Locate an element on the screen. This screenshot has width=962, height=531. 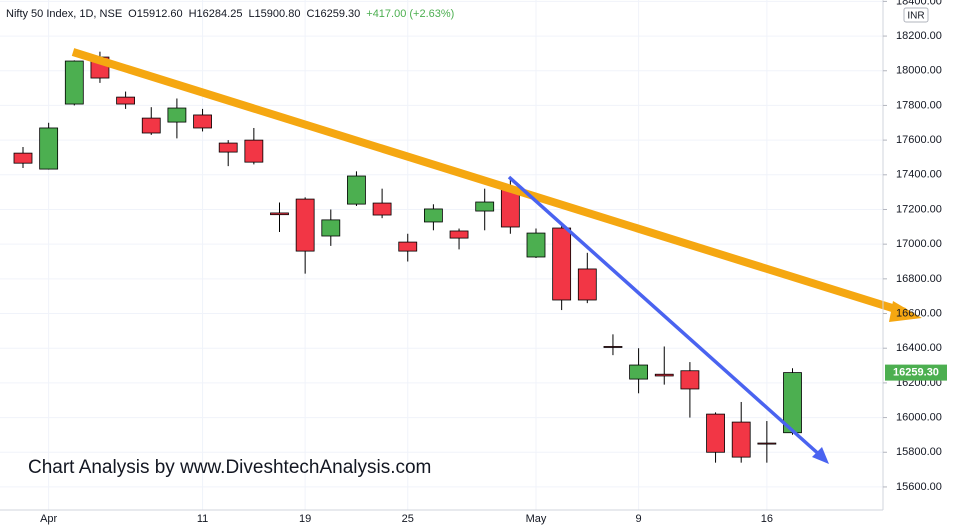
y-tick-label: 17600.00 is located at coordinates (919, 140).